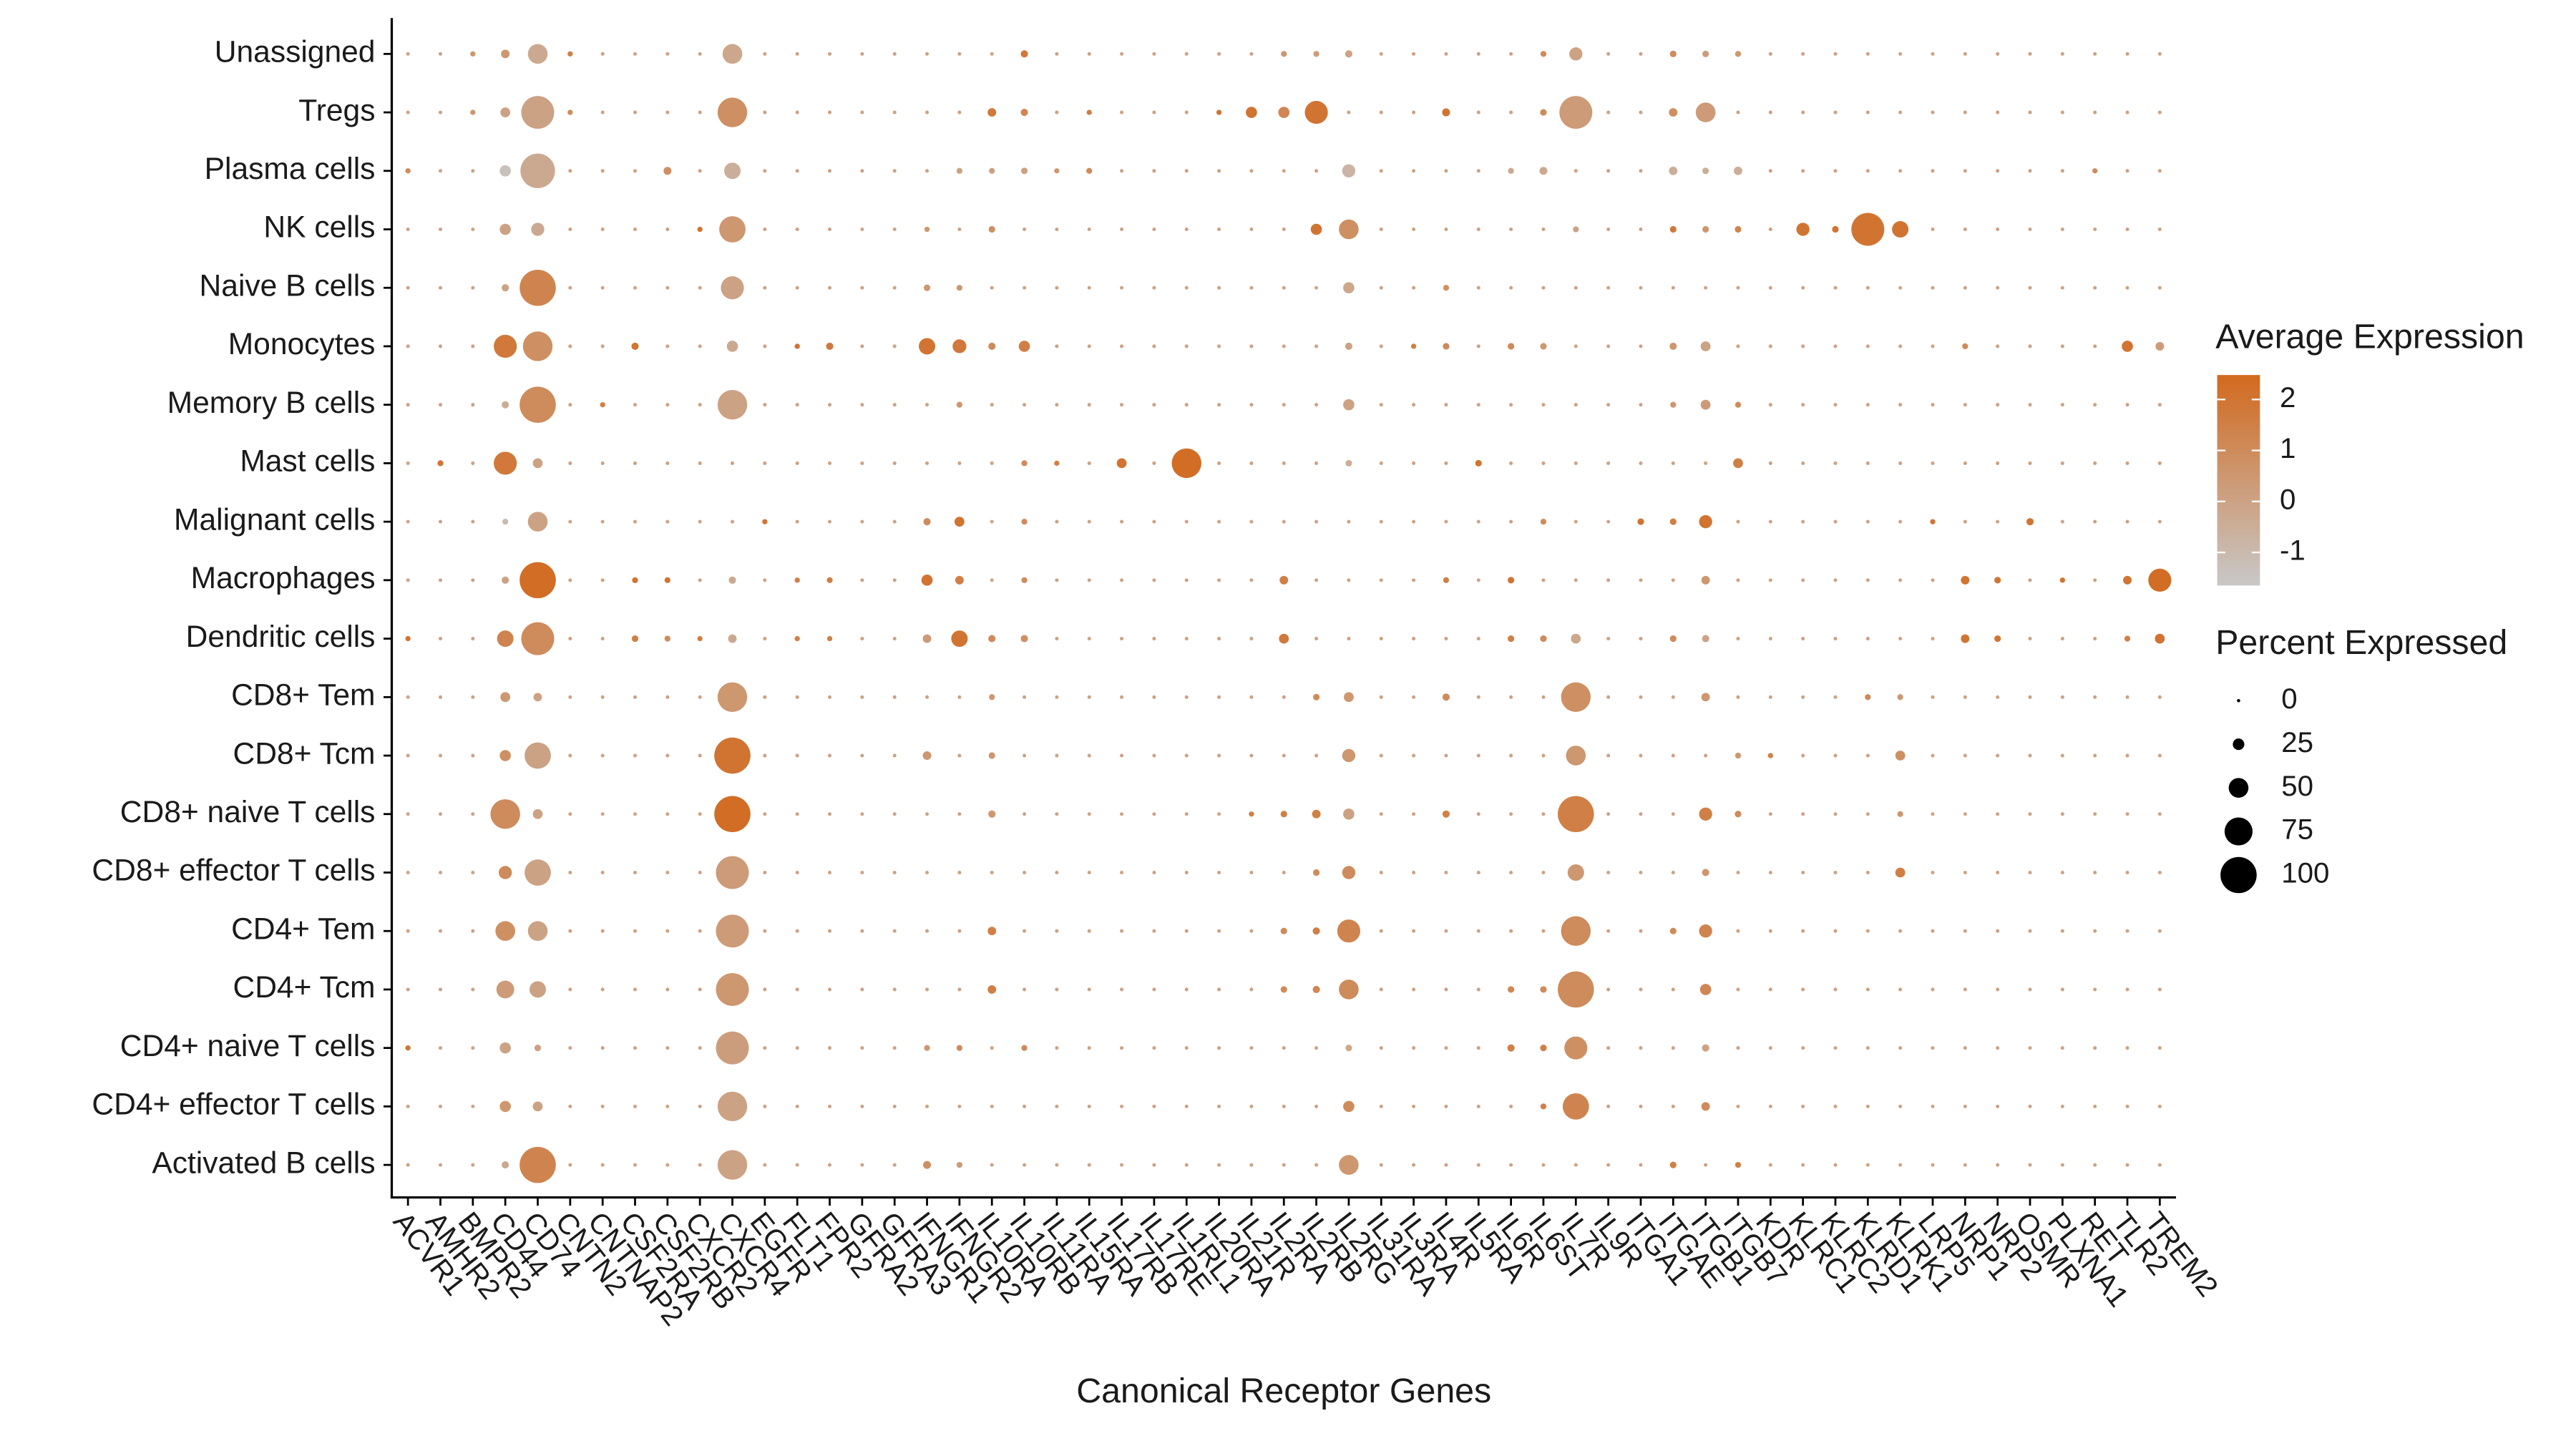 This screenshot has height=1431, width=2576. I want to click on y-tick-label: CD4+ naive T cells, so click(248, 1046).